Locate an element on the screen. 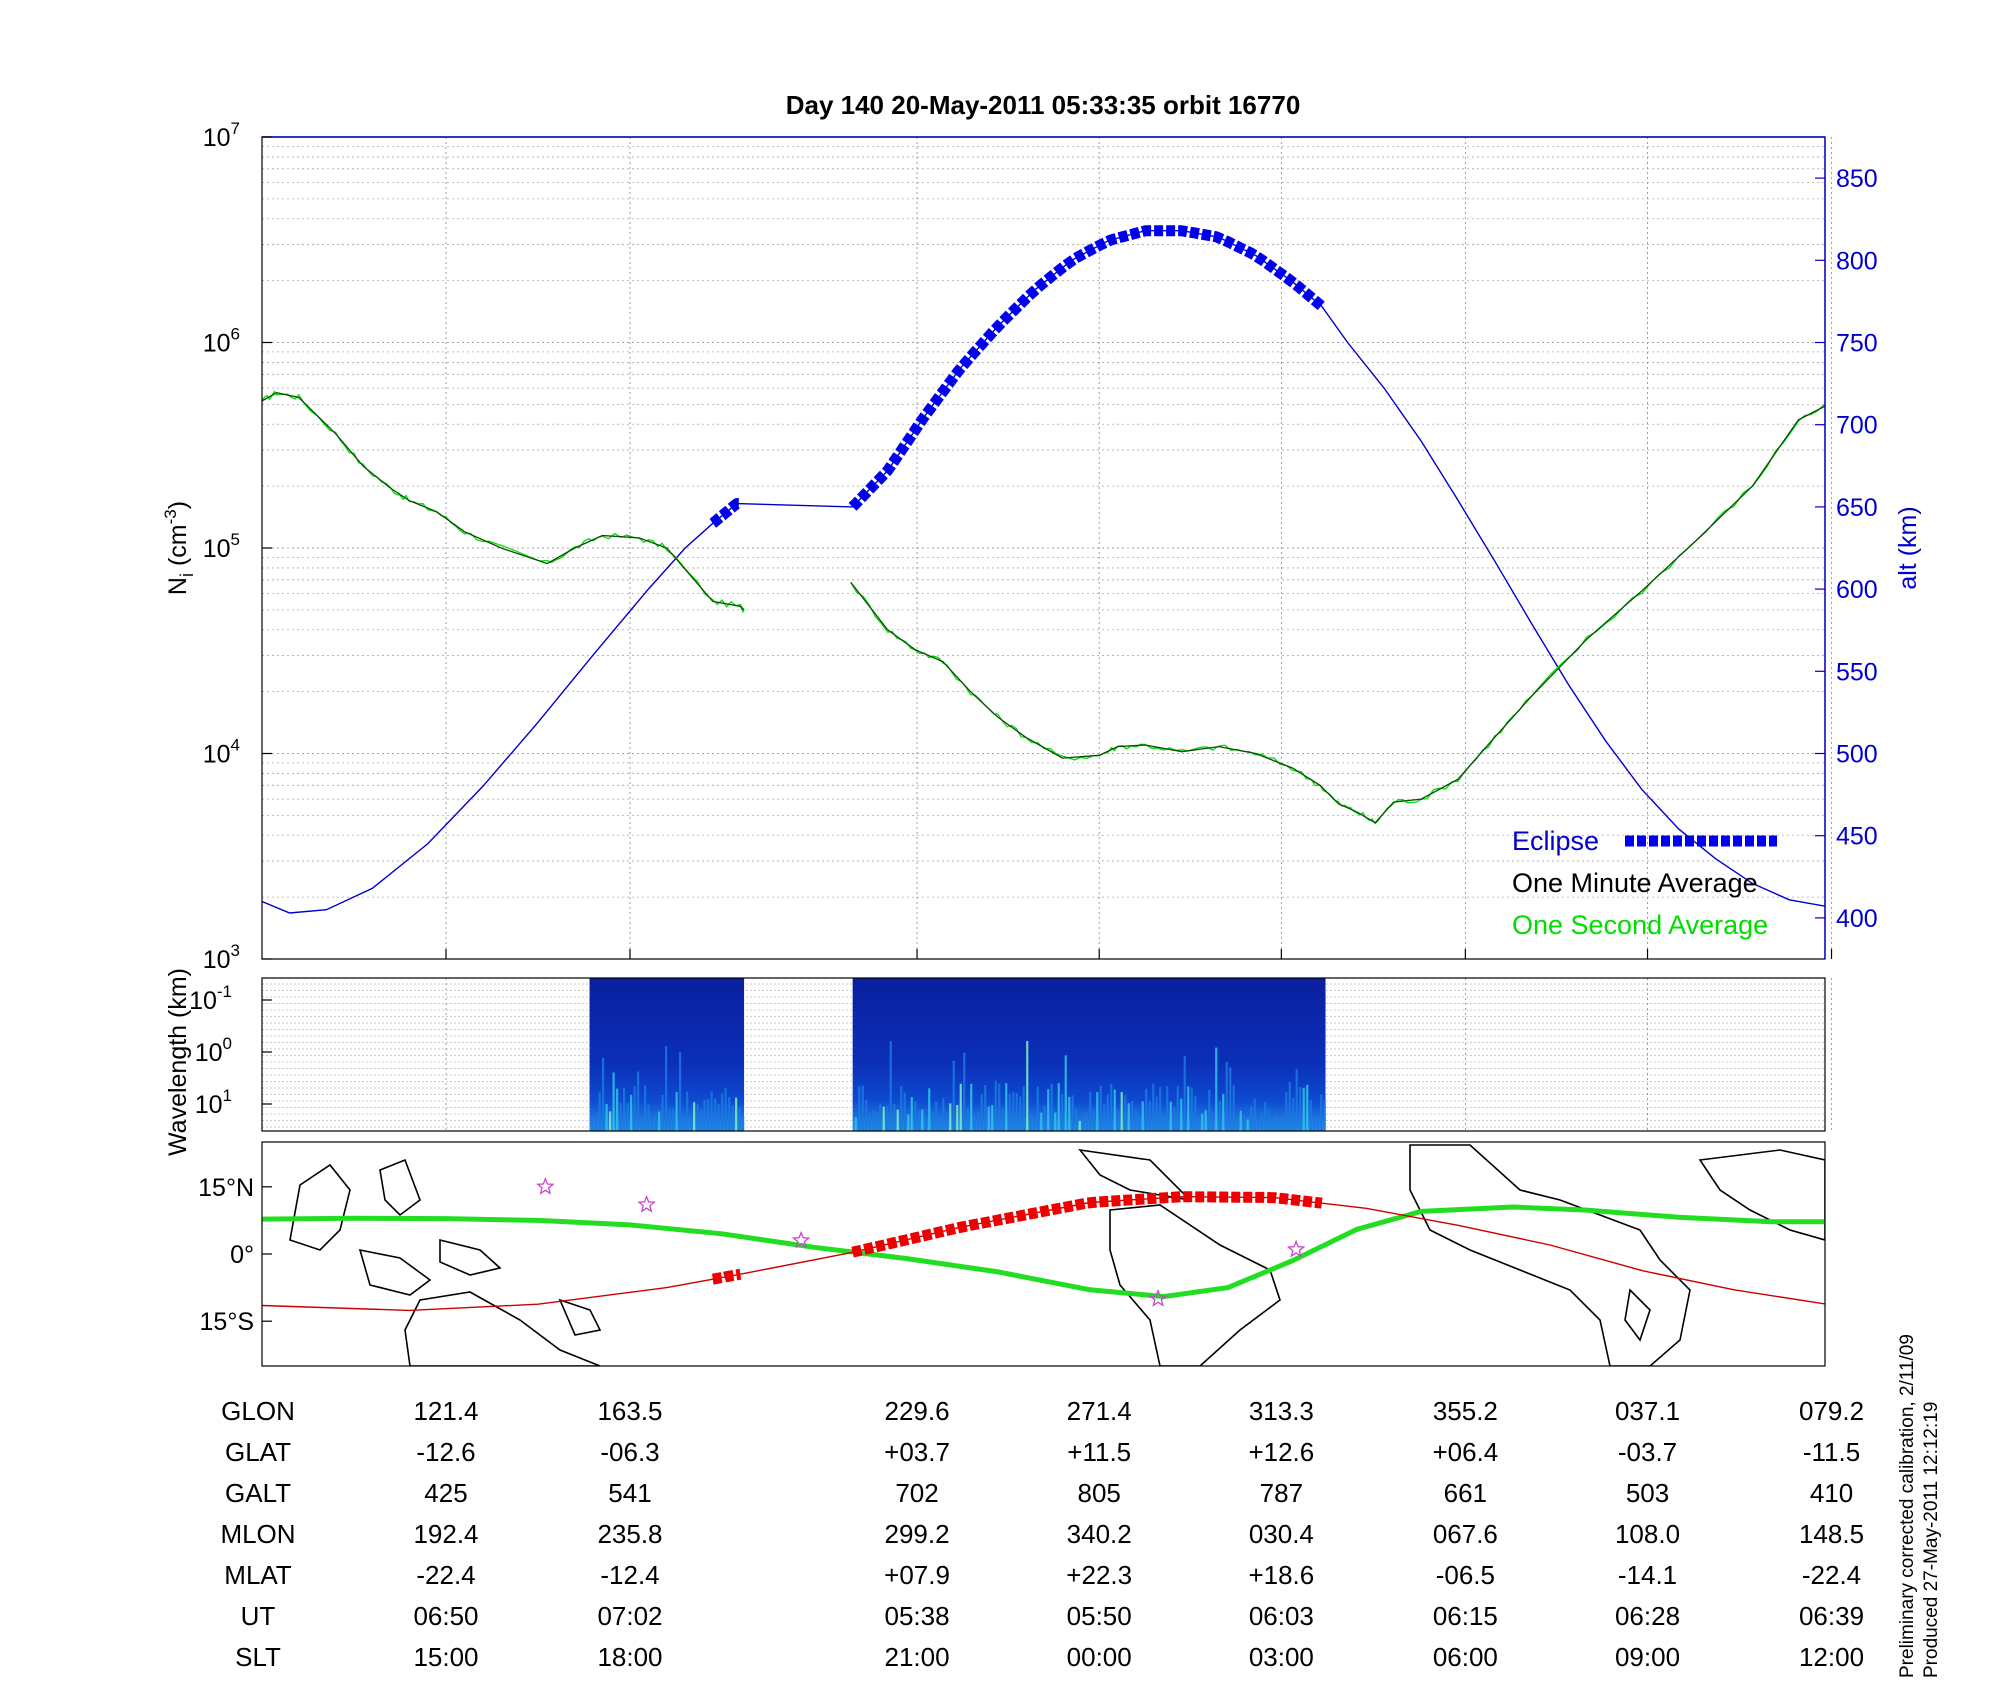 This screenshot has width=2000, height=1700. table-cell: -12.6 is located at coordinates (445, 1452).